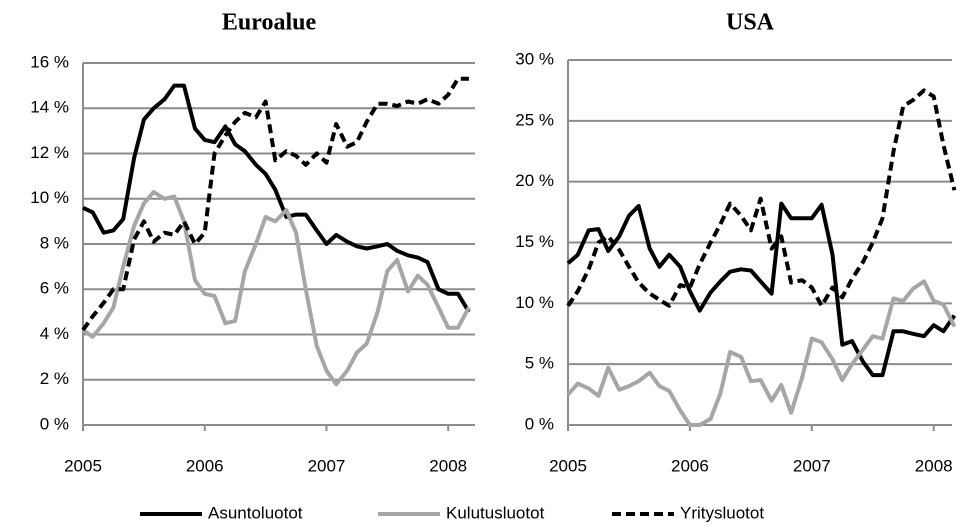 This screenshot has height=527, width=957. I want to click on chart-title: Euroalue, so click(269, 23).